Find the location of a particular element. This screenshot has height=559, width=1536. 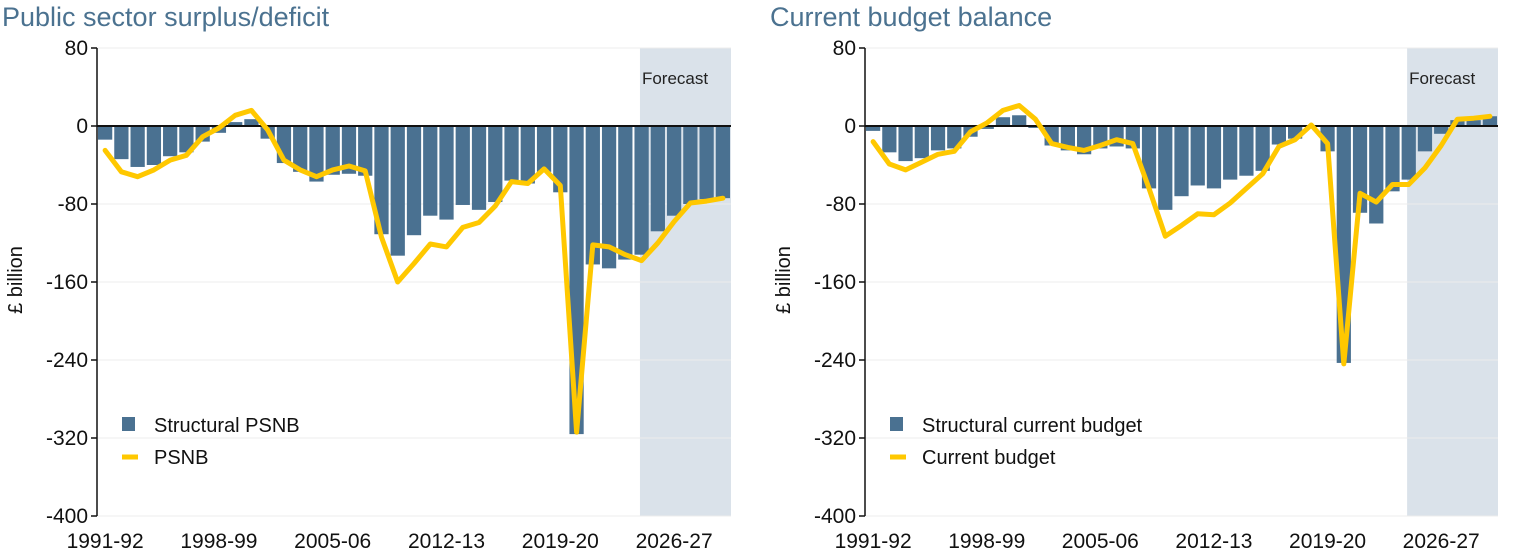

chart-title: Current budget balance is located at coordinates (911, 17).